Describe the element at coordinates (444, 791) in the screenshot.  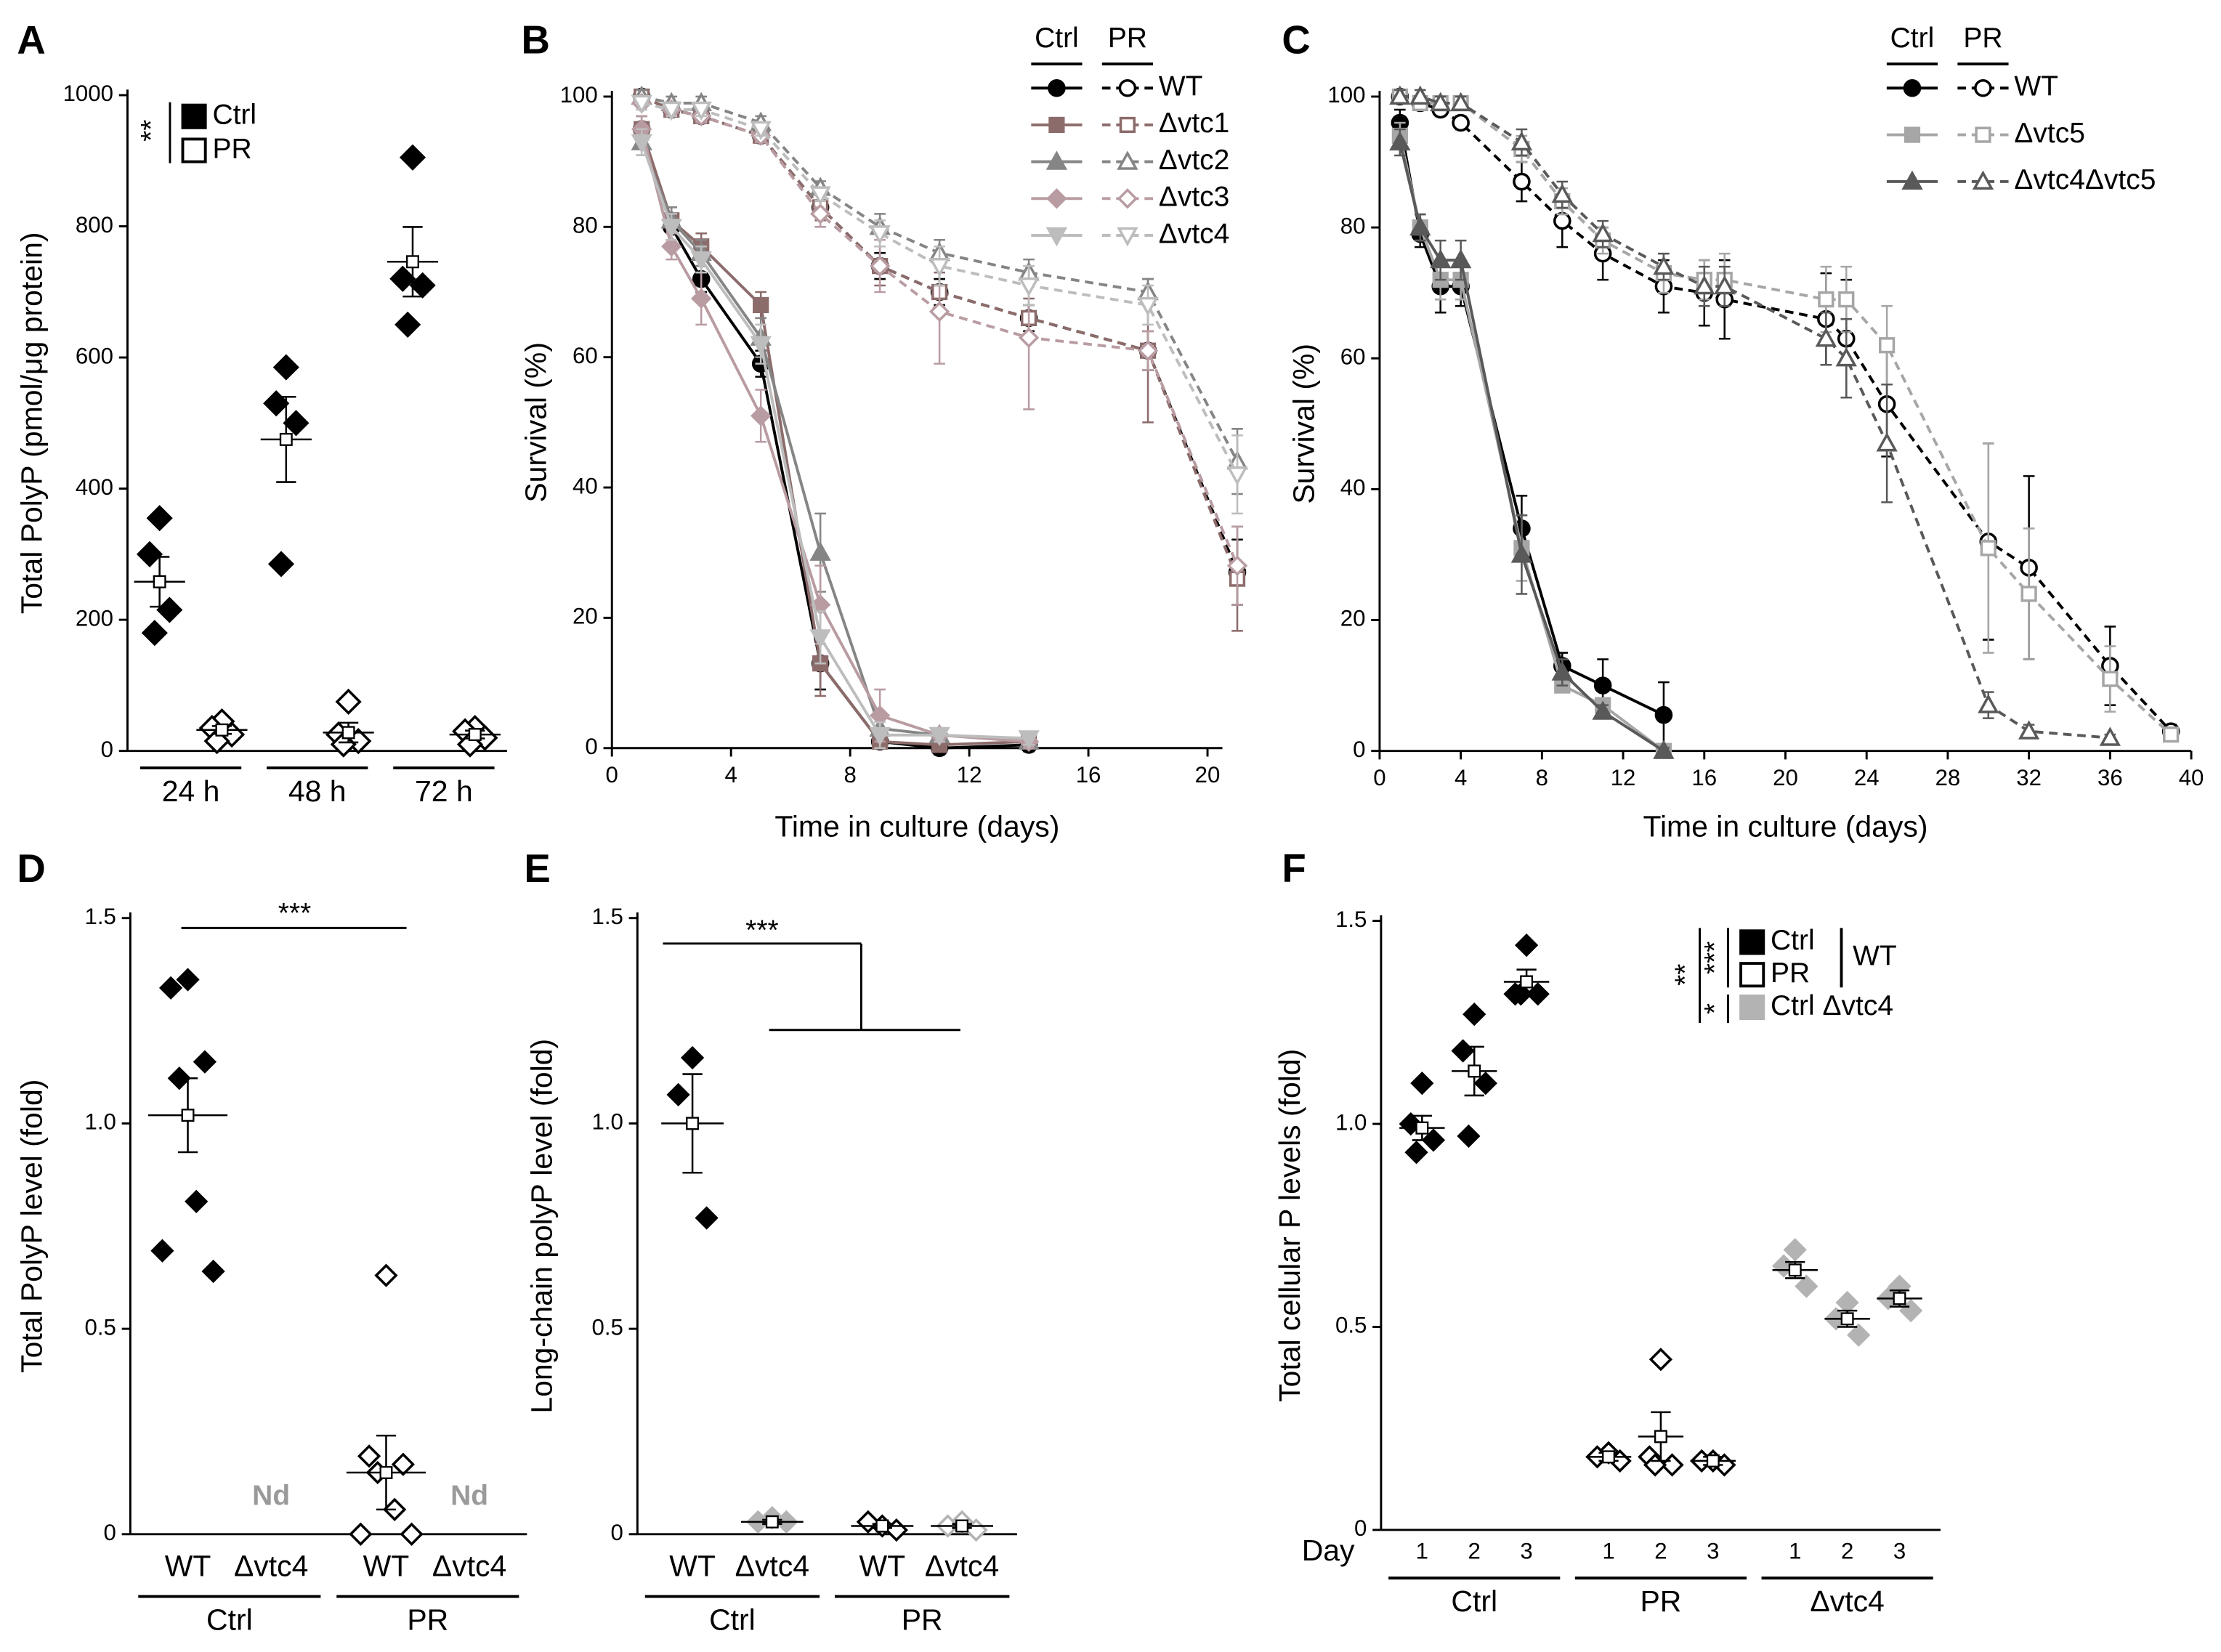
I see `x-tick-label: 72 h` at that location.